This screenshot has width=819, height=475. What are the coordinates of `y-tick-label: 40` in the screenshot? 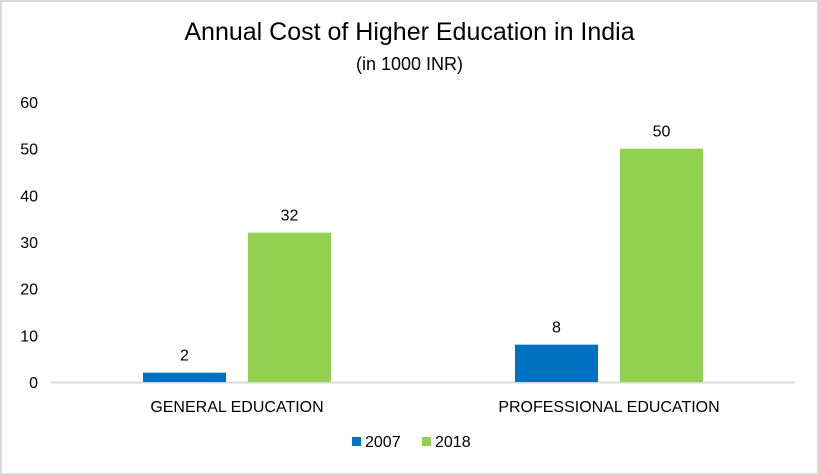 It's located at (29, 196).